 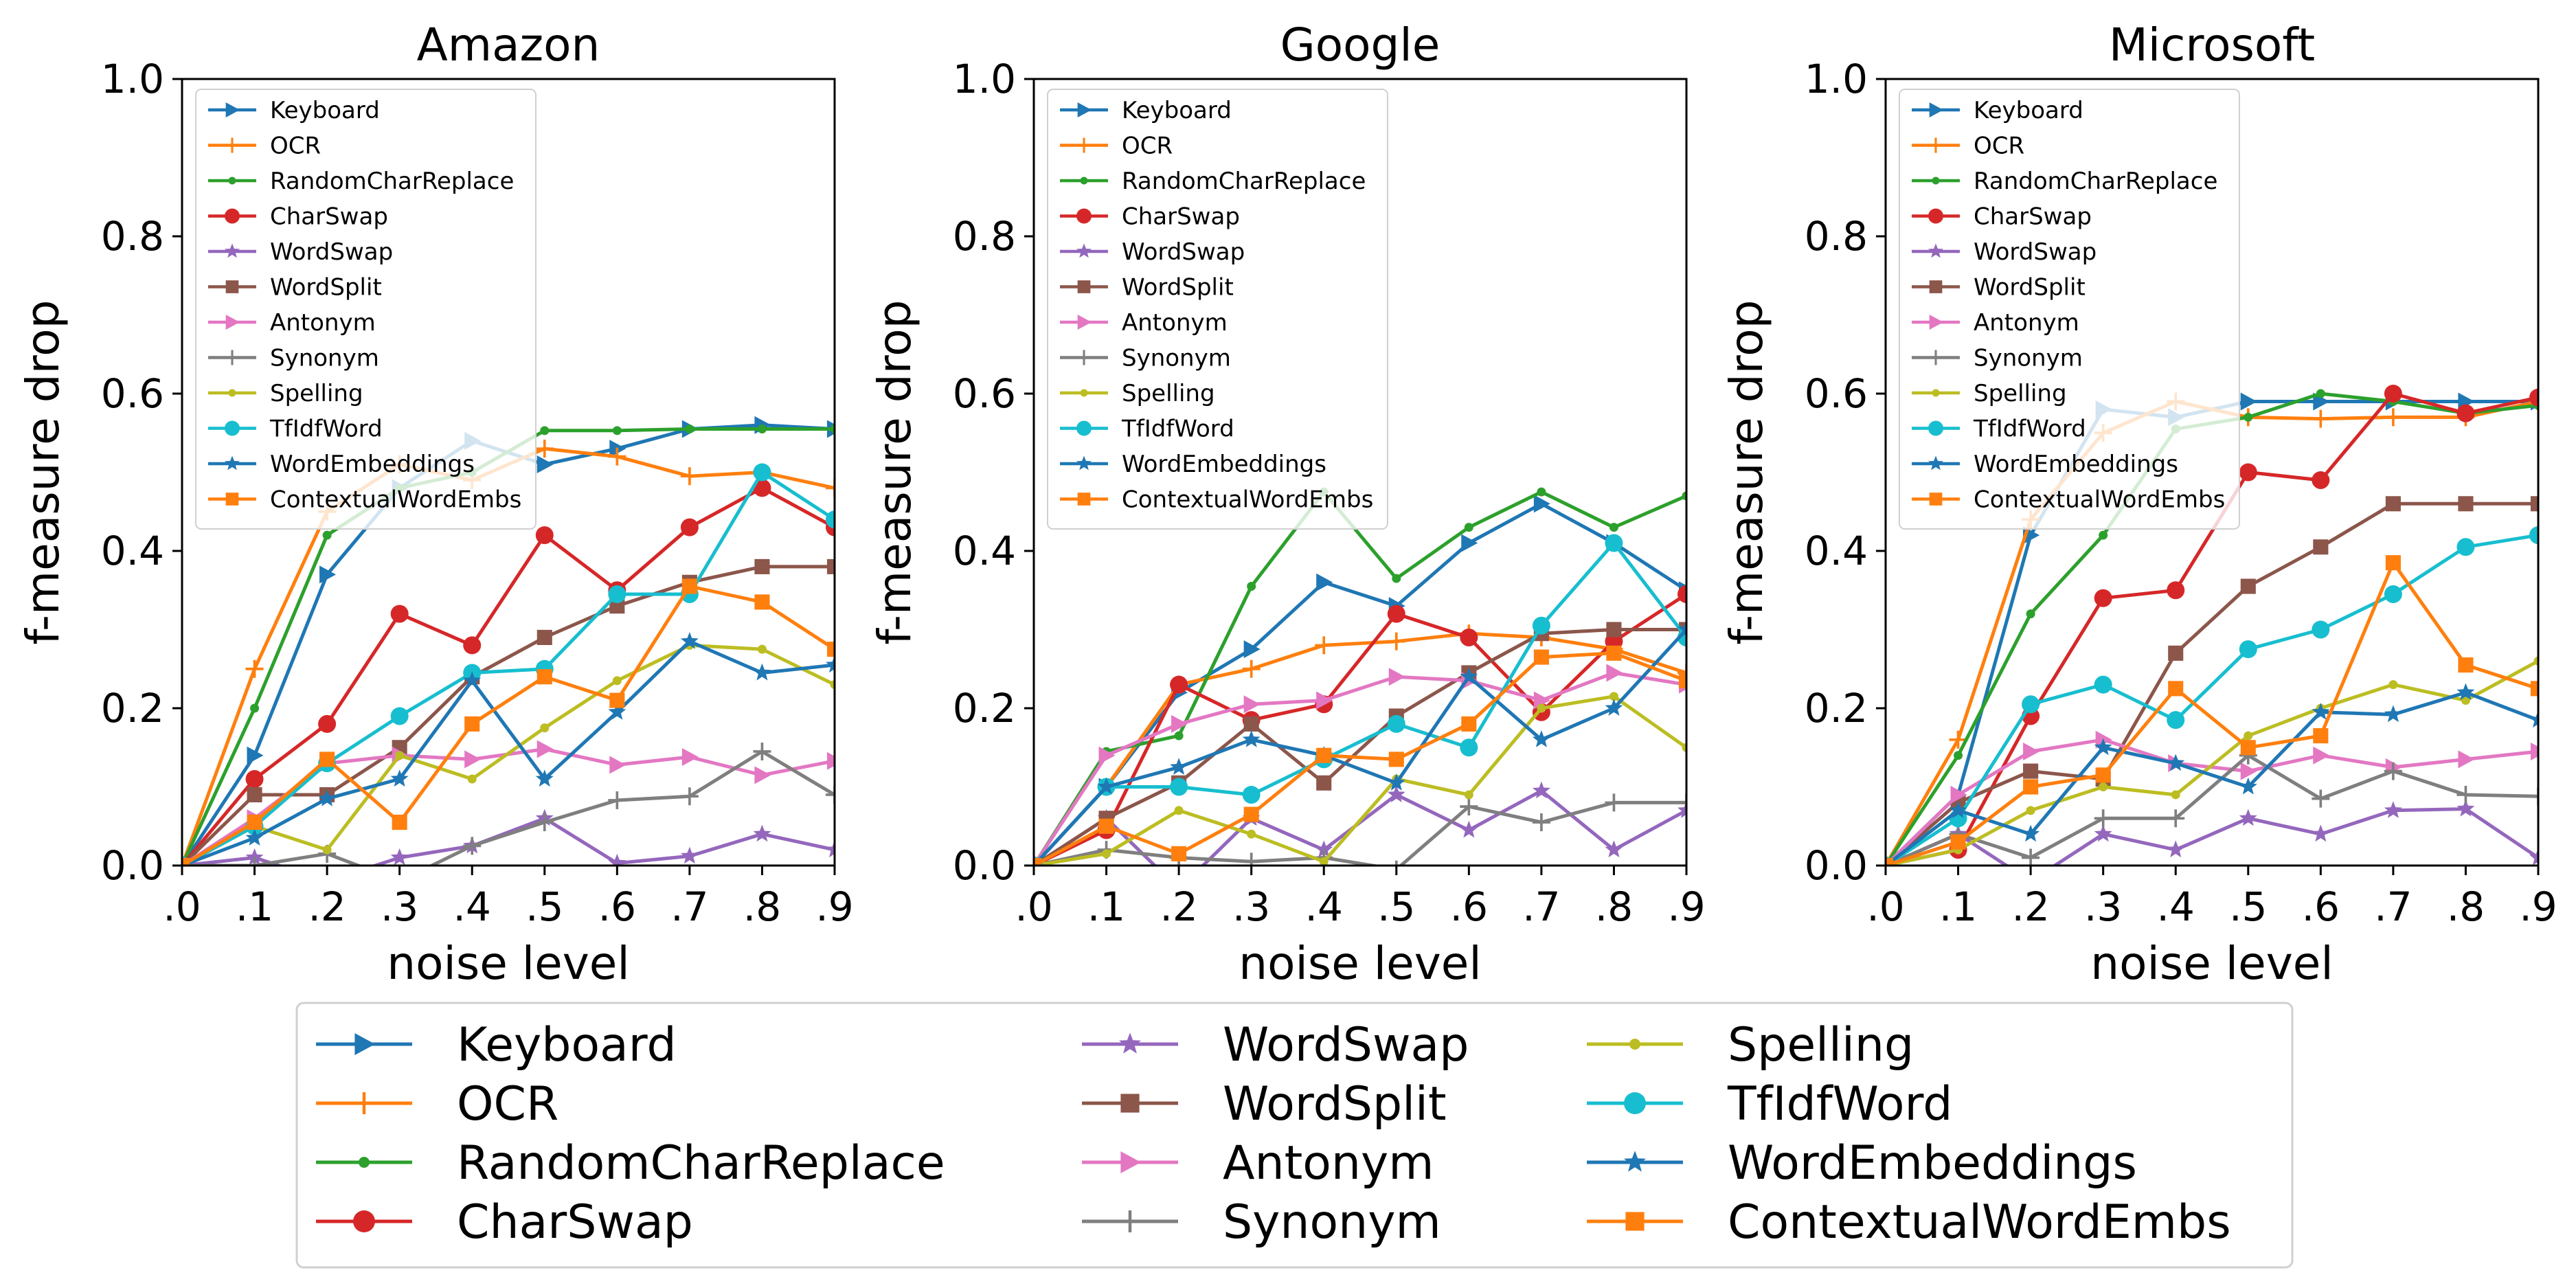 I want to click on series-line-antonym, so click(x=1360, y=768).